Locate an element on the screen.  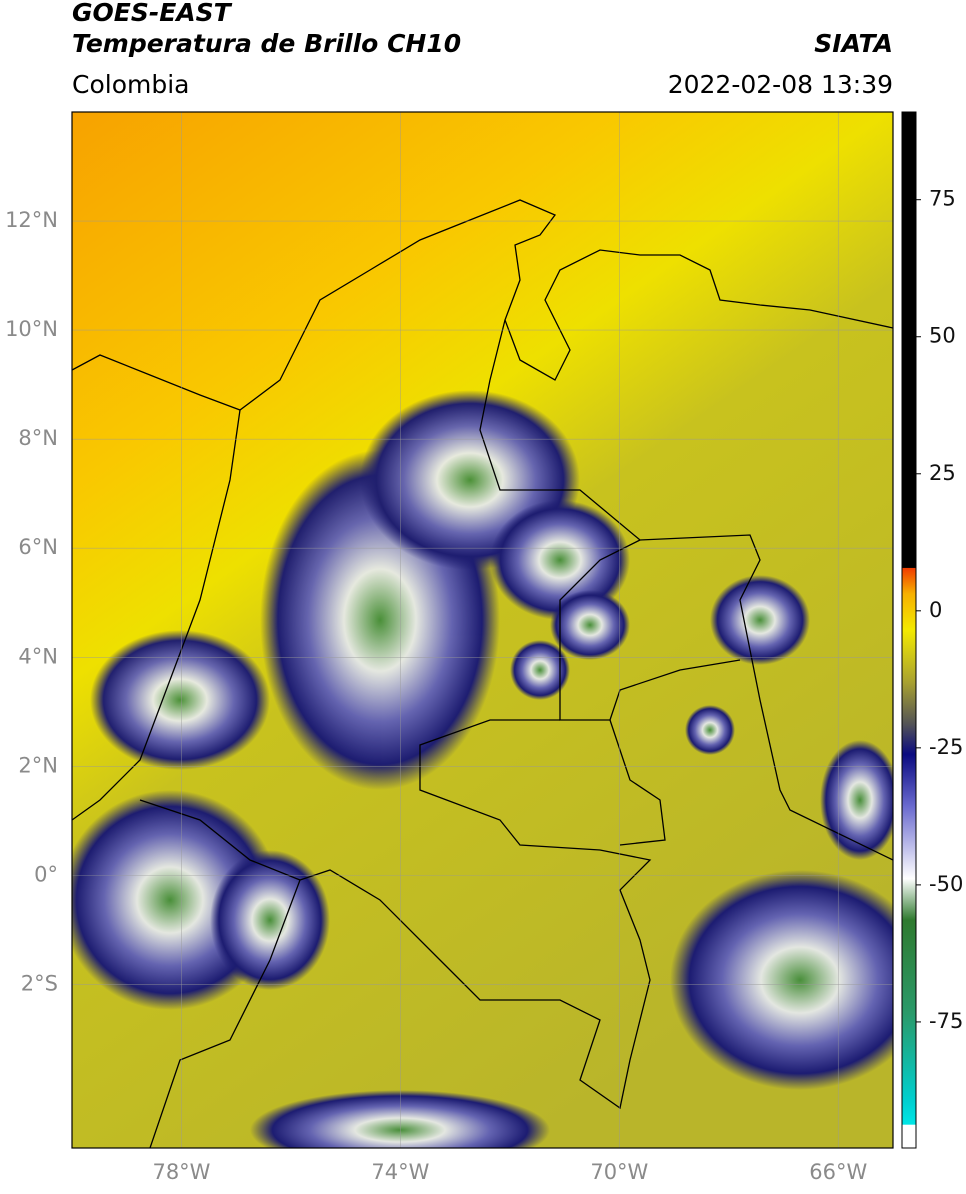
colorbar-tick-label: 75 is located at coordinates (942, 199).